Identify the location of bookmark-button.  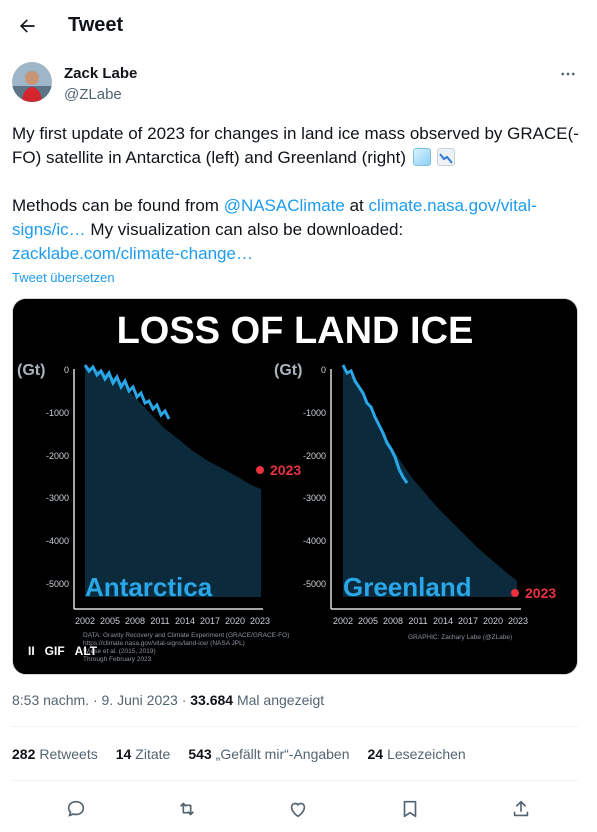
(410, 809).